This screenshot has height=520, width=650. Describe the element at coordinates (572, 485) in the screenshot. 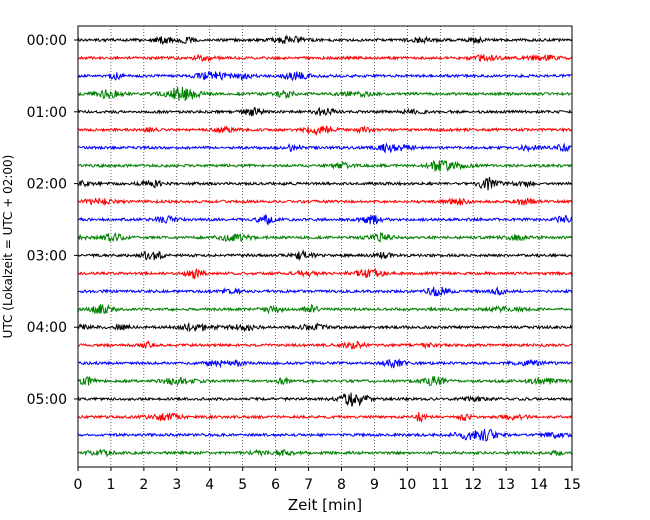

I see `x-tick-label-15: 15` at that location.